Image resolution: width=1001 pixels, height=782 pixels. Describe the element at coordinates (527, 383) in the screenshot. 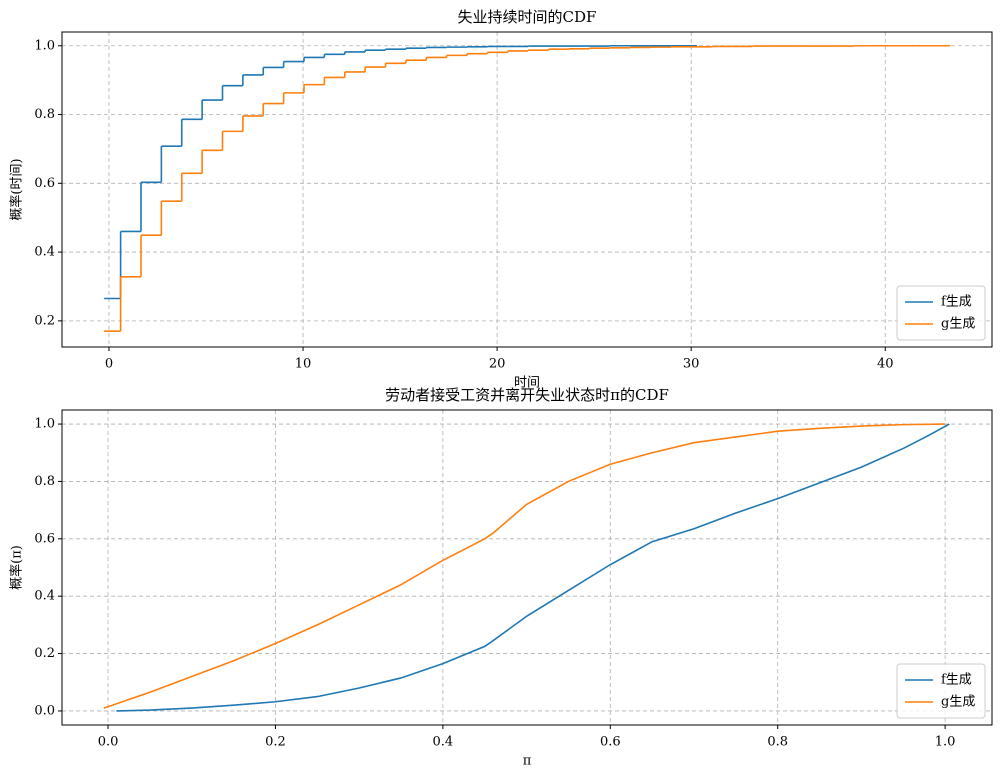

I see `x-axis-label: 时间` at that location.